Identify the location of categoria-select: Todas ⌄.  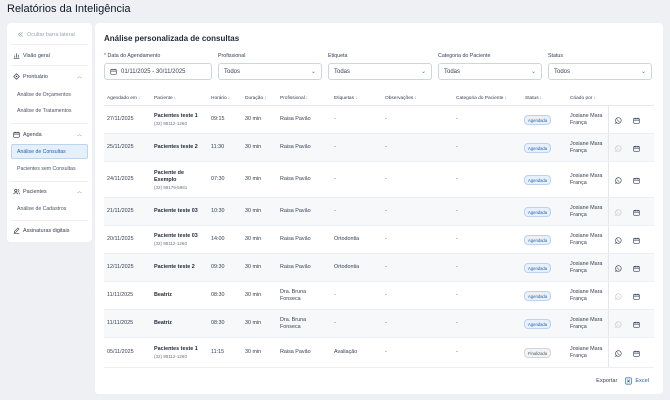
(490, 71).